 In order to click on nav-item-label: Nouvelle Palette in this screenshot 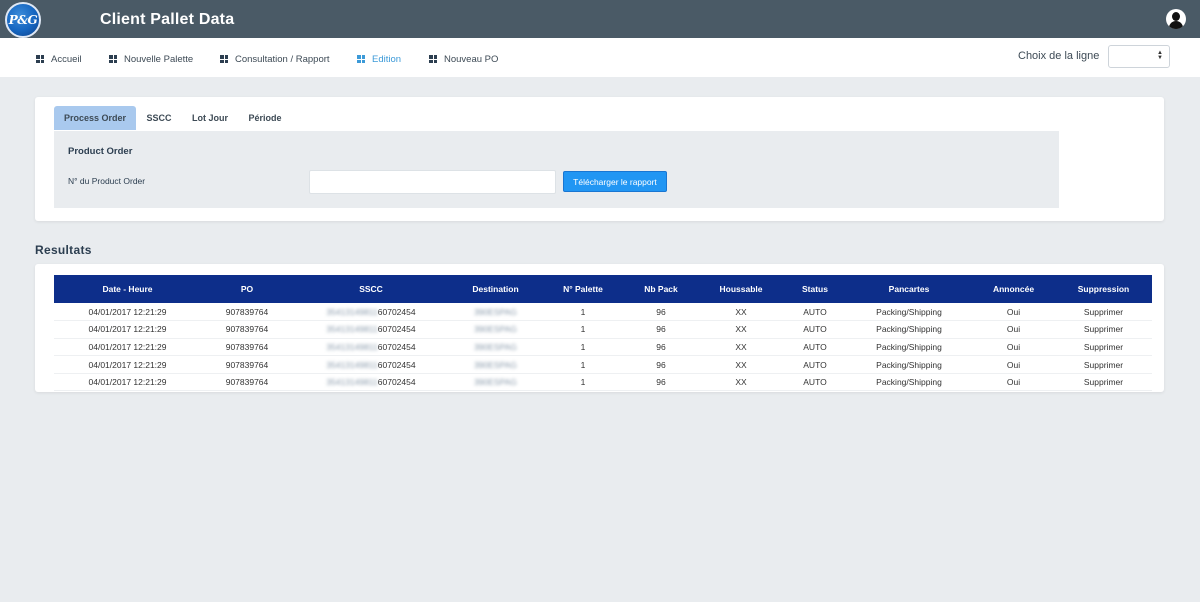, I will do `click(159, 59)`.